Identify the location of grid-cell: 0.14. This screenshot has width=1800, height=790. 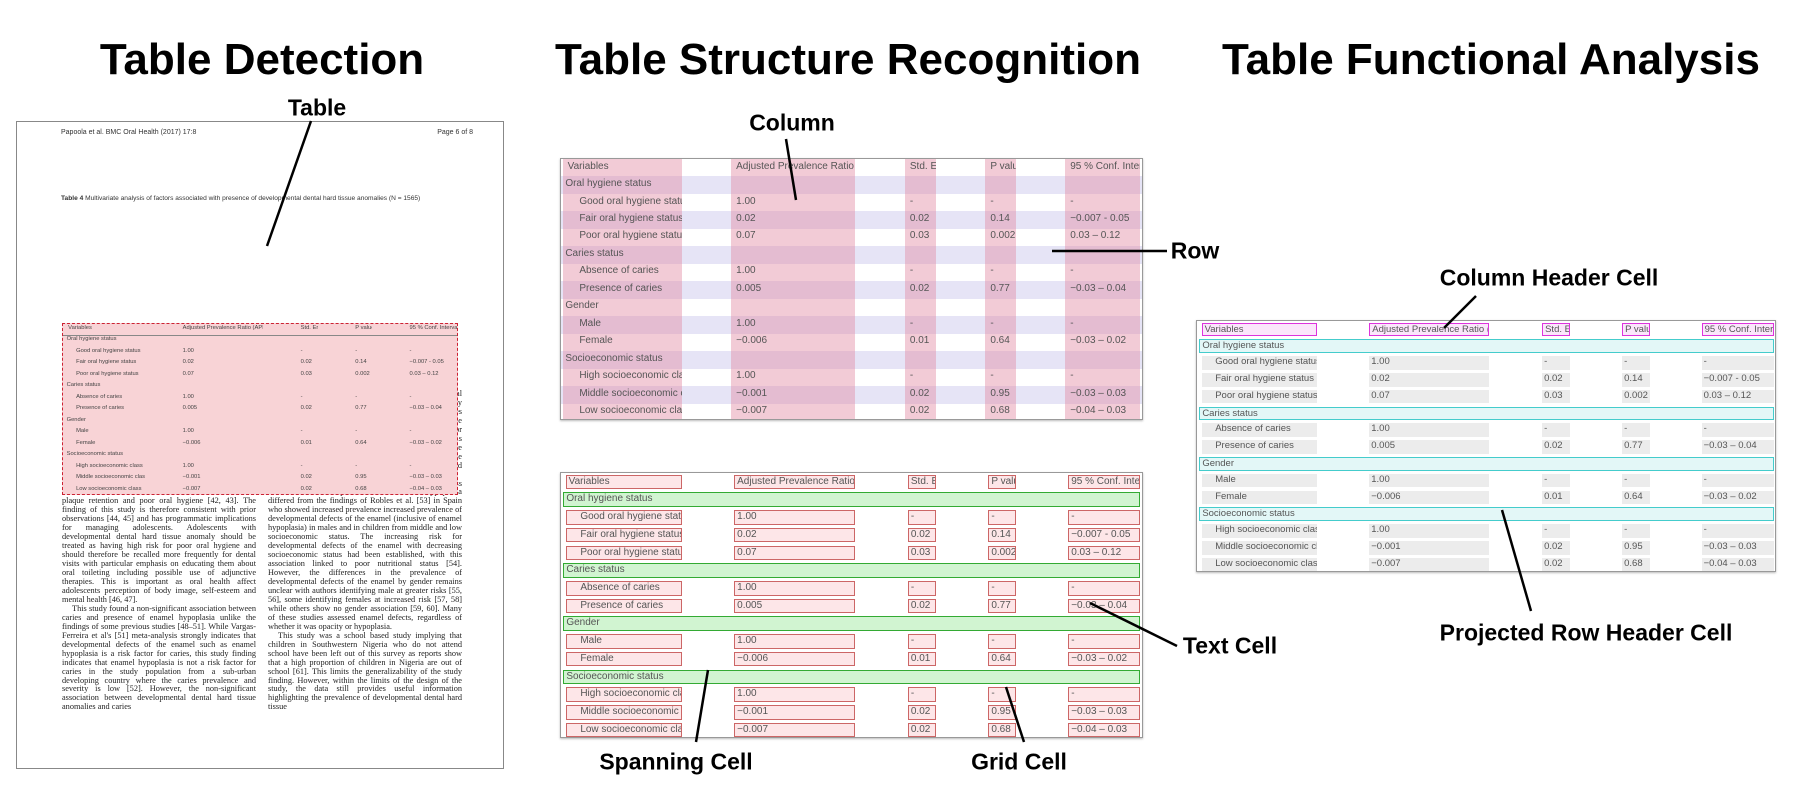
(361, 362).